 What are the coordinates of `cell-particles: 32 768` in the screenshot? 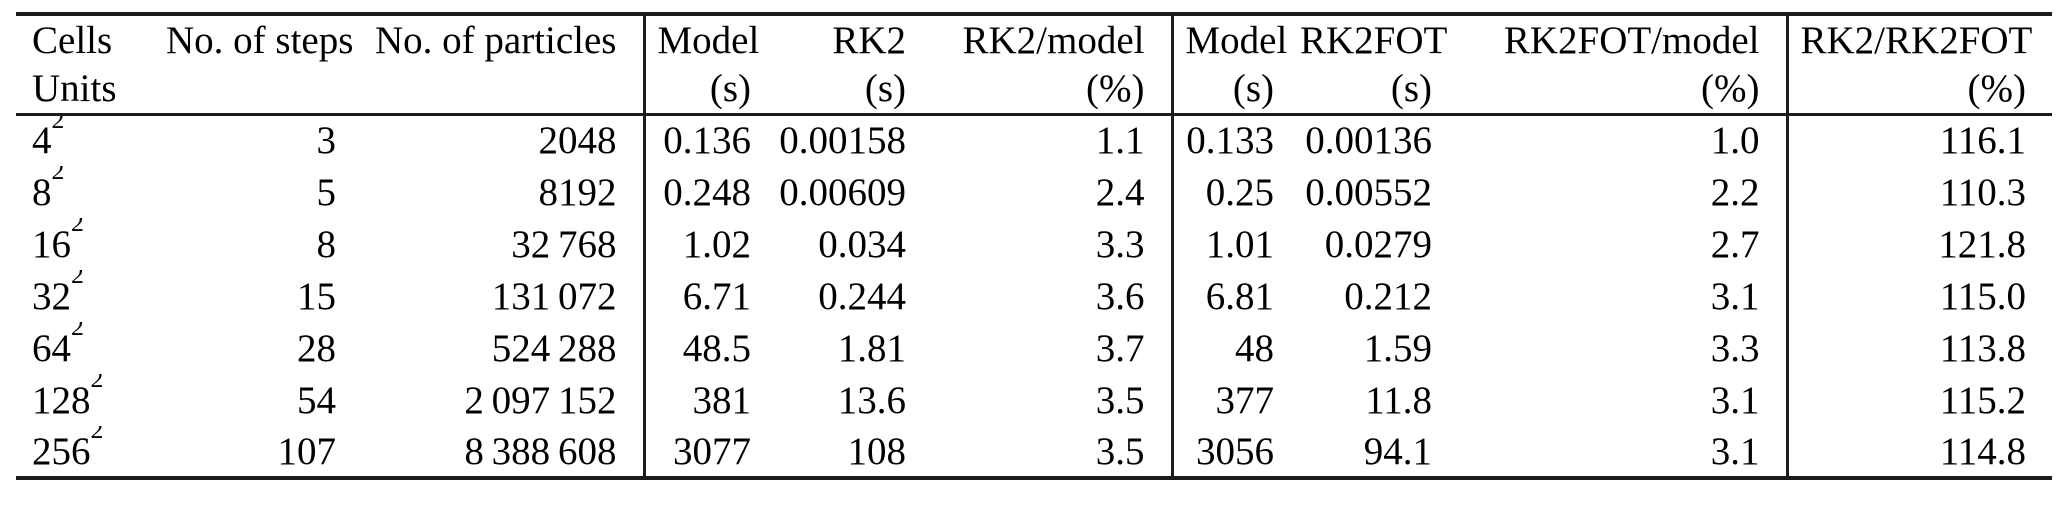 It's located at (564, 244).